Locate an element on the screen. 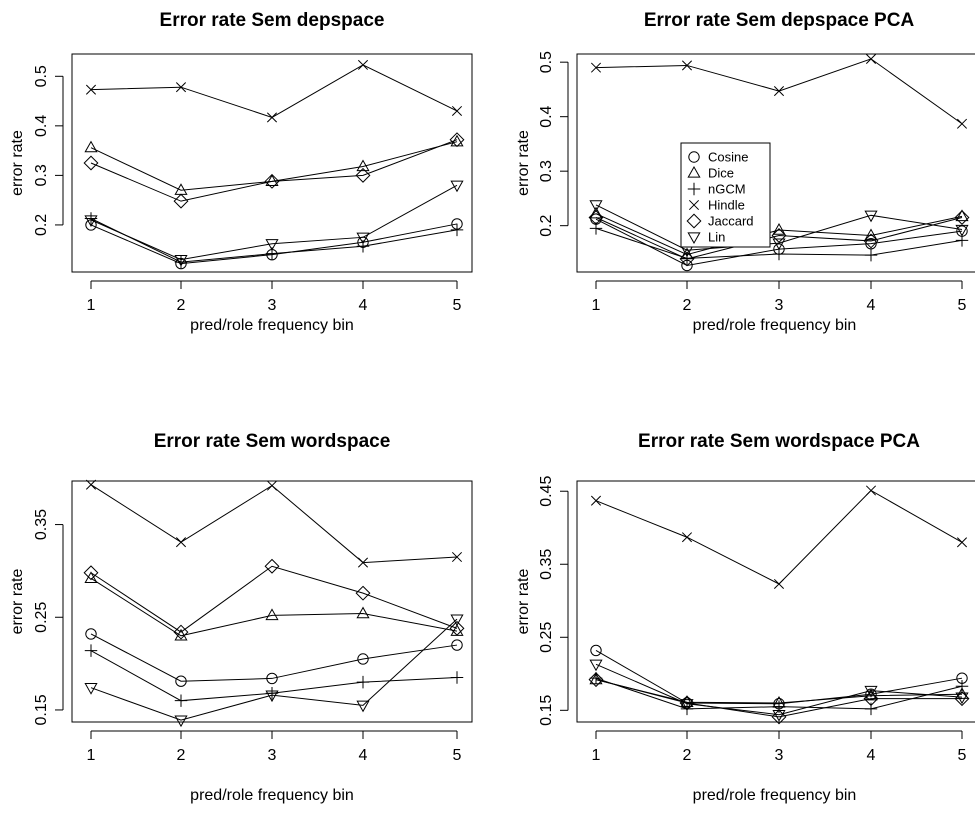  chart-title: Error rate Sem wordspace PCA is located at coordinates (779, 441).